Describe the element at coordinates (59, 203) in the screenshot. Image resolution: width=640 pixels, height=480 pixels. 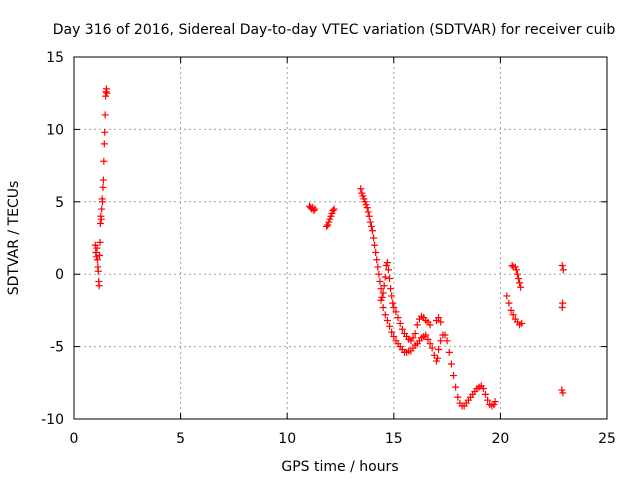
I see `y-tick-label: 5` at that location.